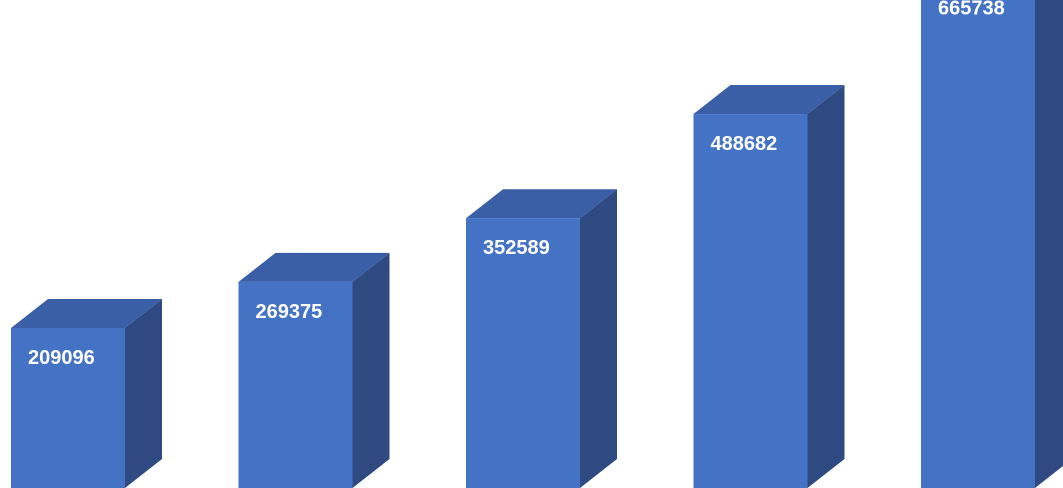 The image size is (1063, 488). I want to click on data-label-5: 665738, so click(971, 10).